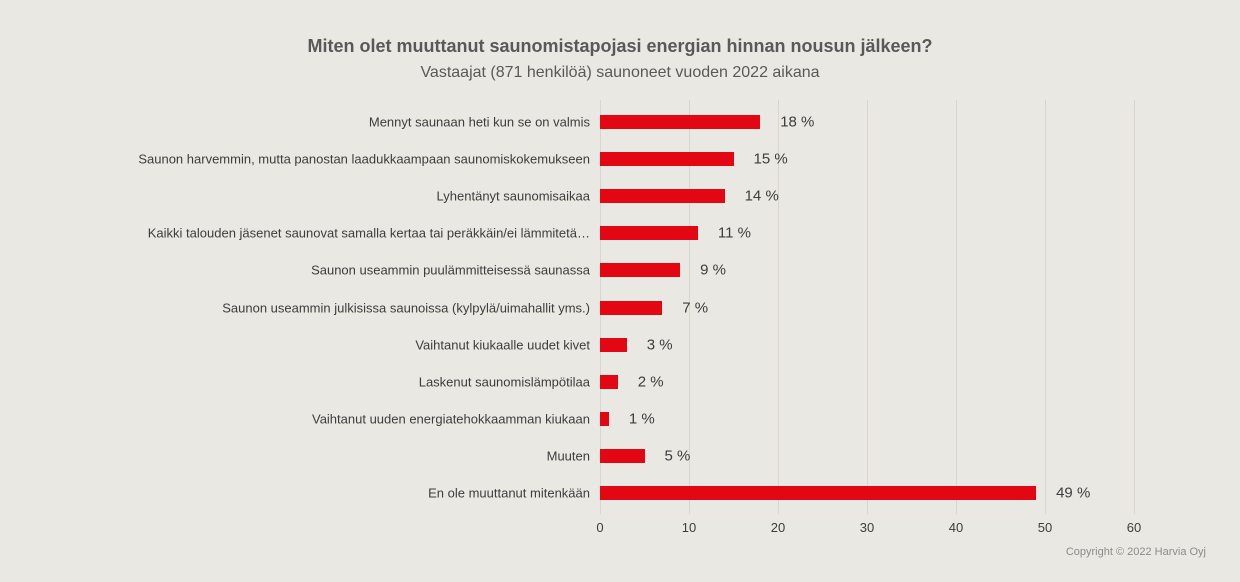 The height and width of the screenshot is (582, 1240). Describe the element at coordinates (797, 122) in the screenshot. I see `value-label: 18 %` at that location.